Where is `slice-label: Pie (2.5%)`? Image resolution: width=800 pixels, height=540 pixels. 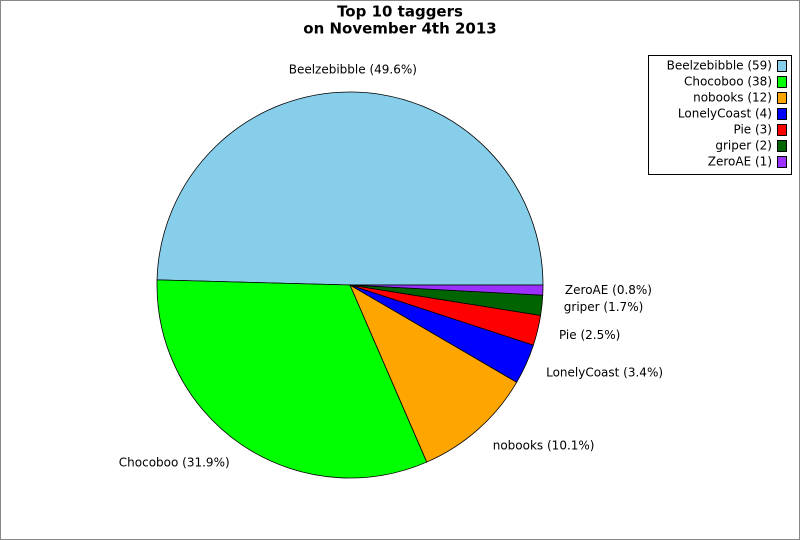
slice-label: Pie (2.5%) is located at coordinates (589, 335).